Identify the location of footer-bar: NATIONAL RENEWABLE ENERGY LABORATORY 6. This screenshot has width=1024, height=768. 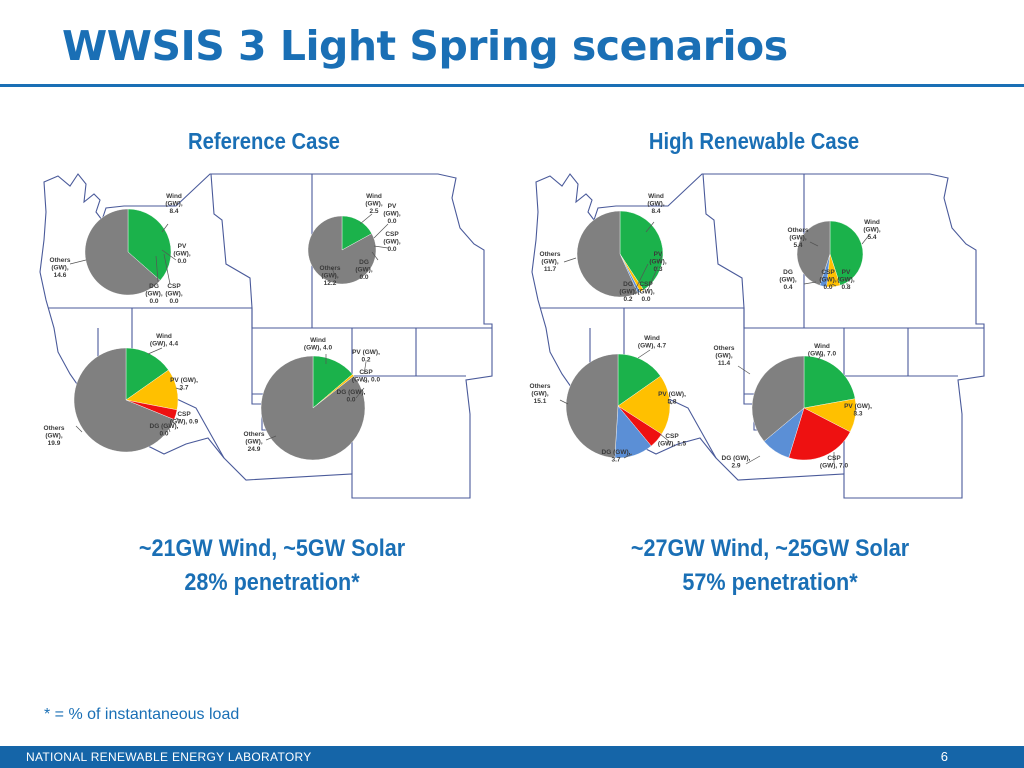
(512, 757).